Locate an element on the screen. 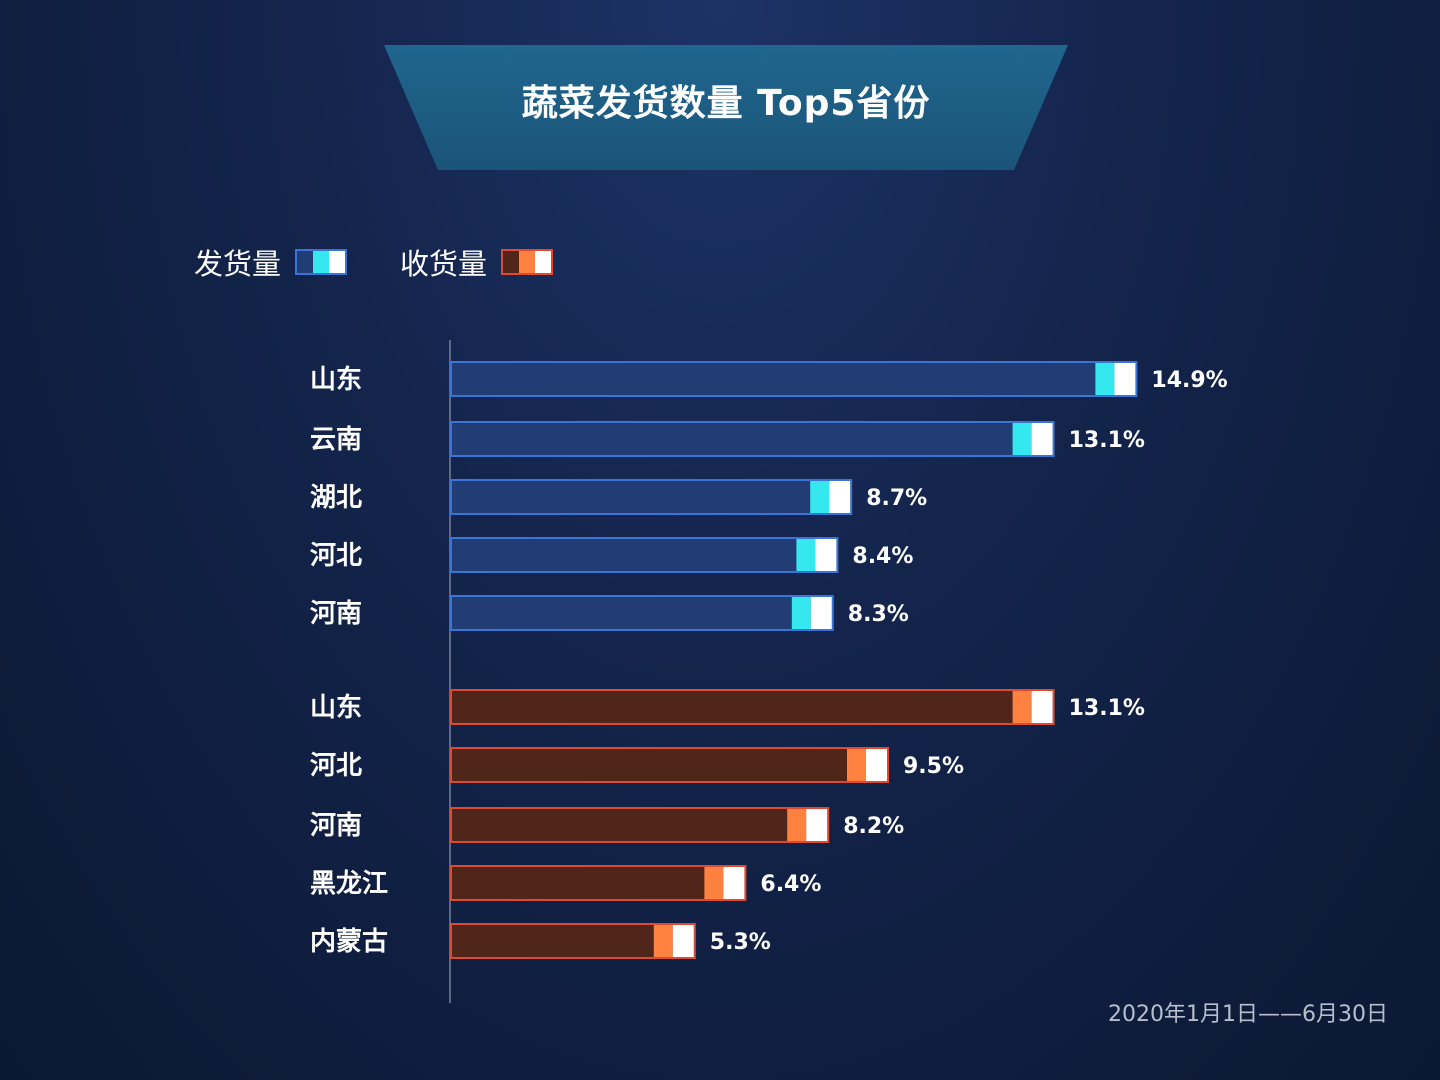  receiving-bar: 山东 13.1% is located at coordinates (727, 707).